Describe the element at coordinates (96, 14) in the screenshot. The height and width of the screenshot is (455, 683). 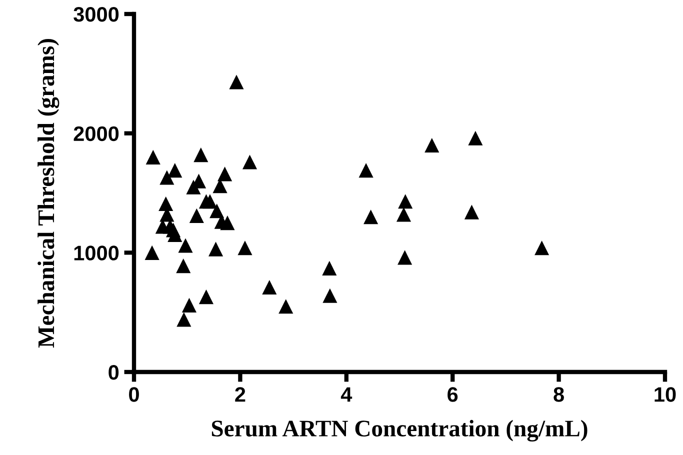
I see `y-tick-label: 3000` at that location.